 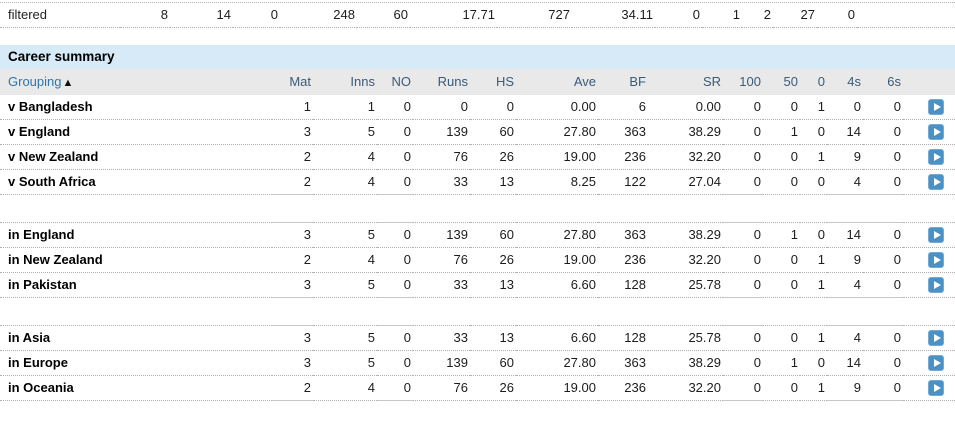 What do you see at coordinates (557, 363) in the screenshot?
I see `cell-ave: 27.80` at bounding box center [557, 363].